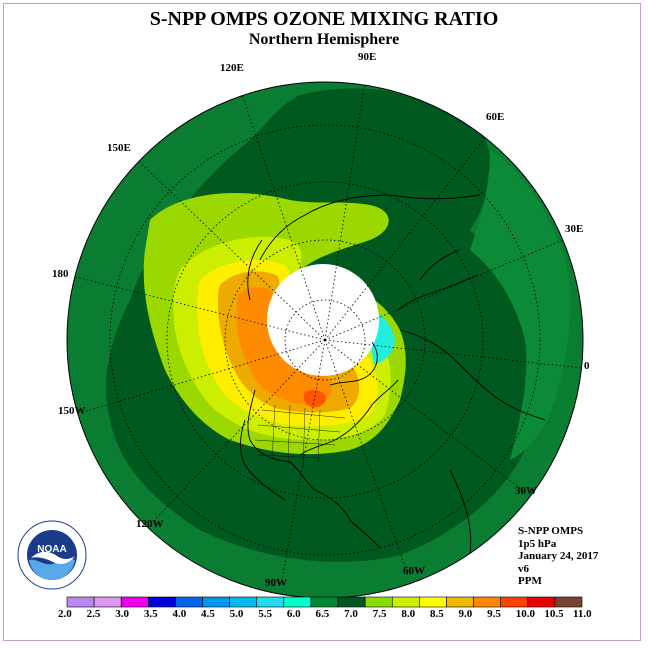  What do you see at coordinates (558, 581) in the screenshot?
I see `info-units: PPM` at bounding box center [558, 581].